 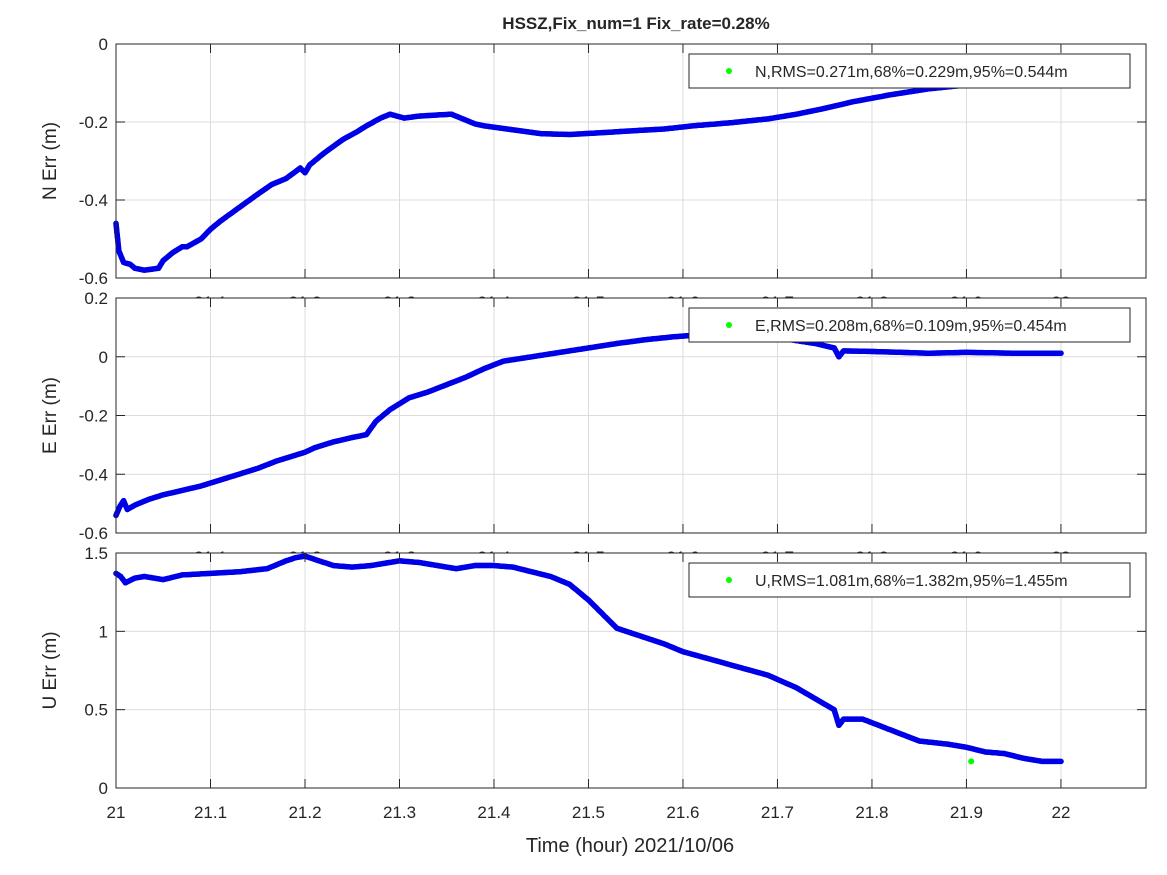 I want to click on legend-entry: E,RMS=0.208m,68%=0.109m,95%=0.454m, so click(x=911, y=326).